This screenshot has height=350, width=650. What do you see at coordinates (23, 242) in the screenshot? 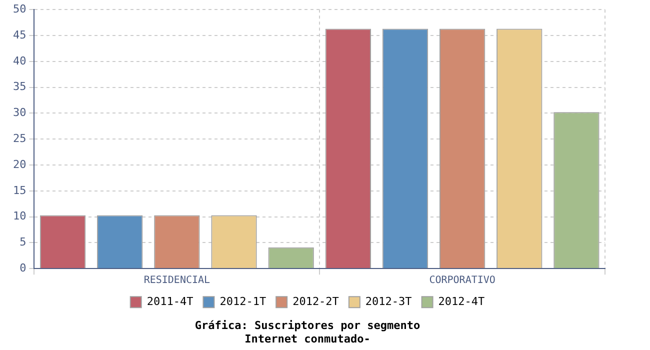
I see `y-tick-label: 5` at bounding box center [23, 242].